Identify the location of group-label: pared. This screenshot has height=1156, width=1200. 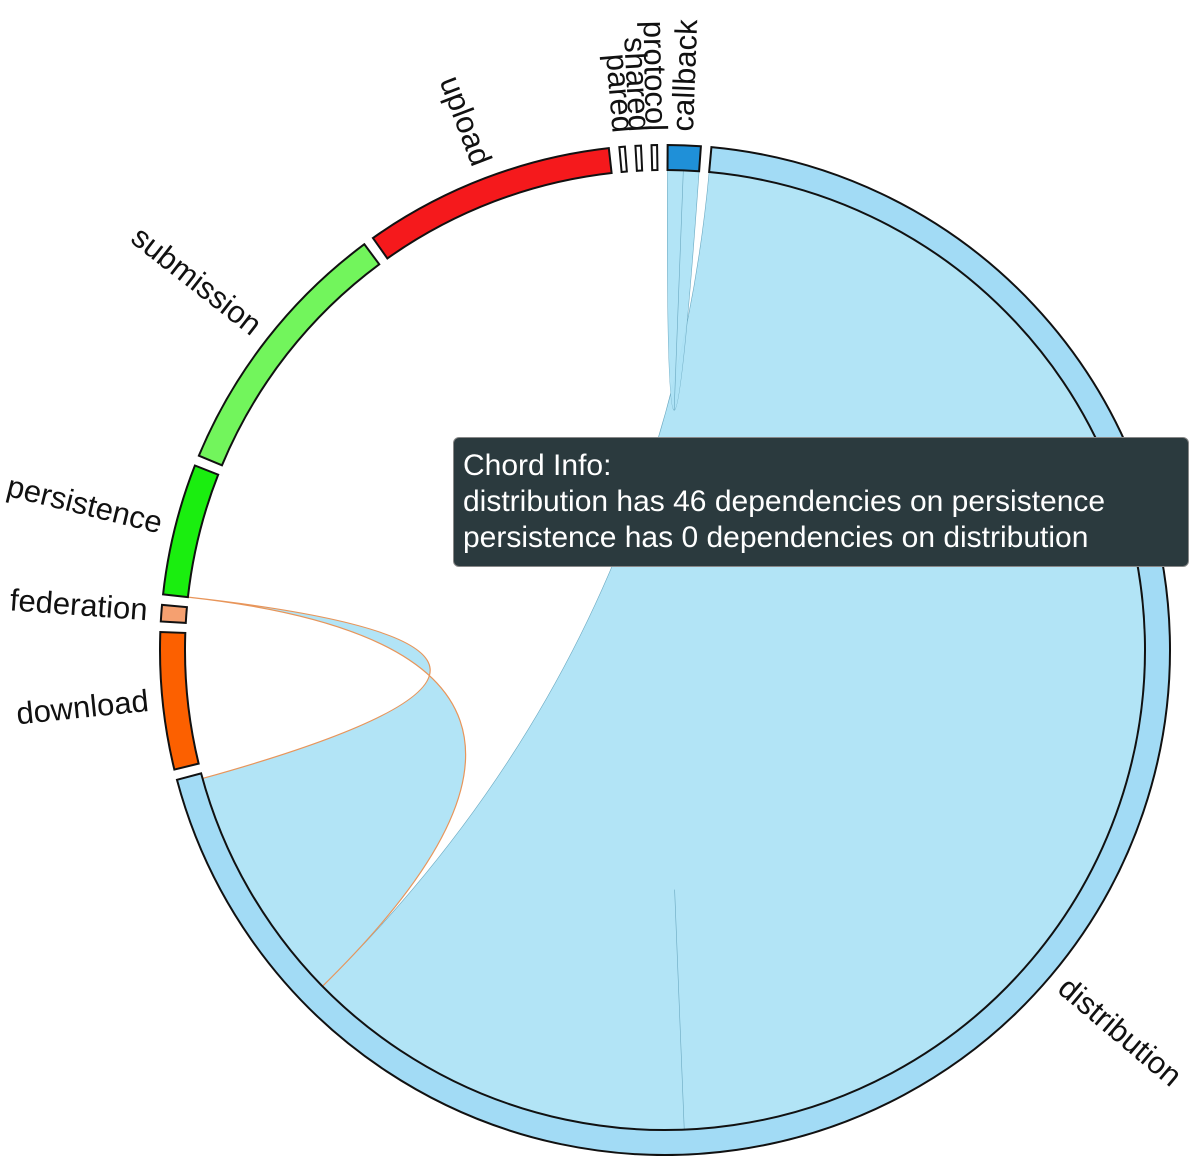
(620, 93).